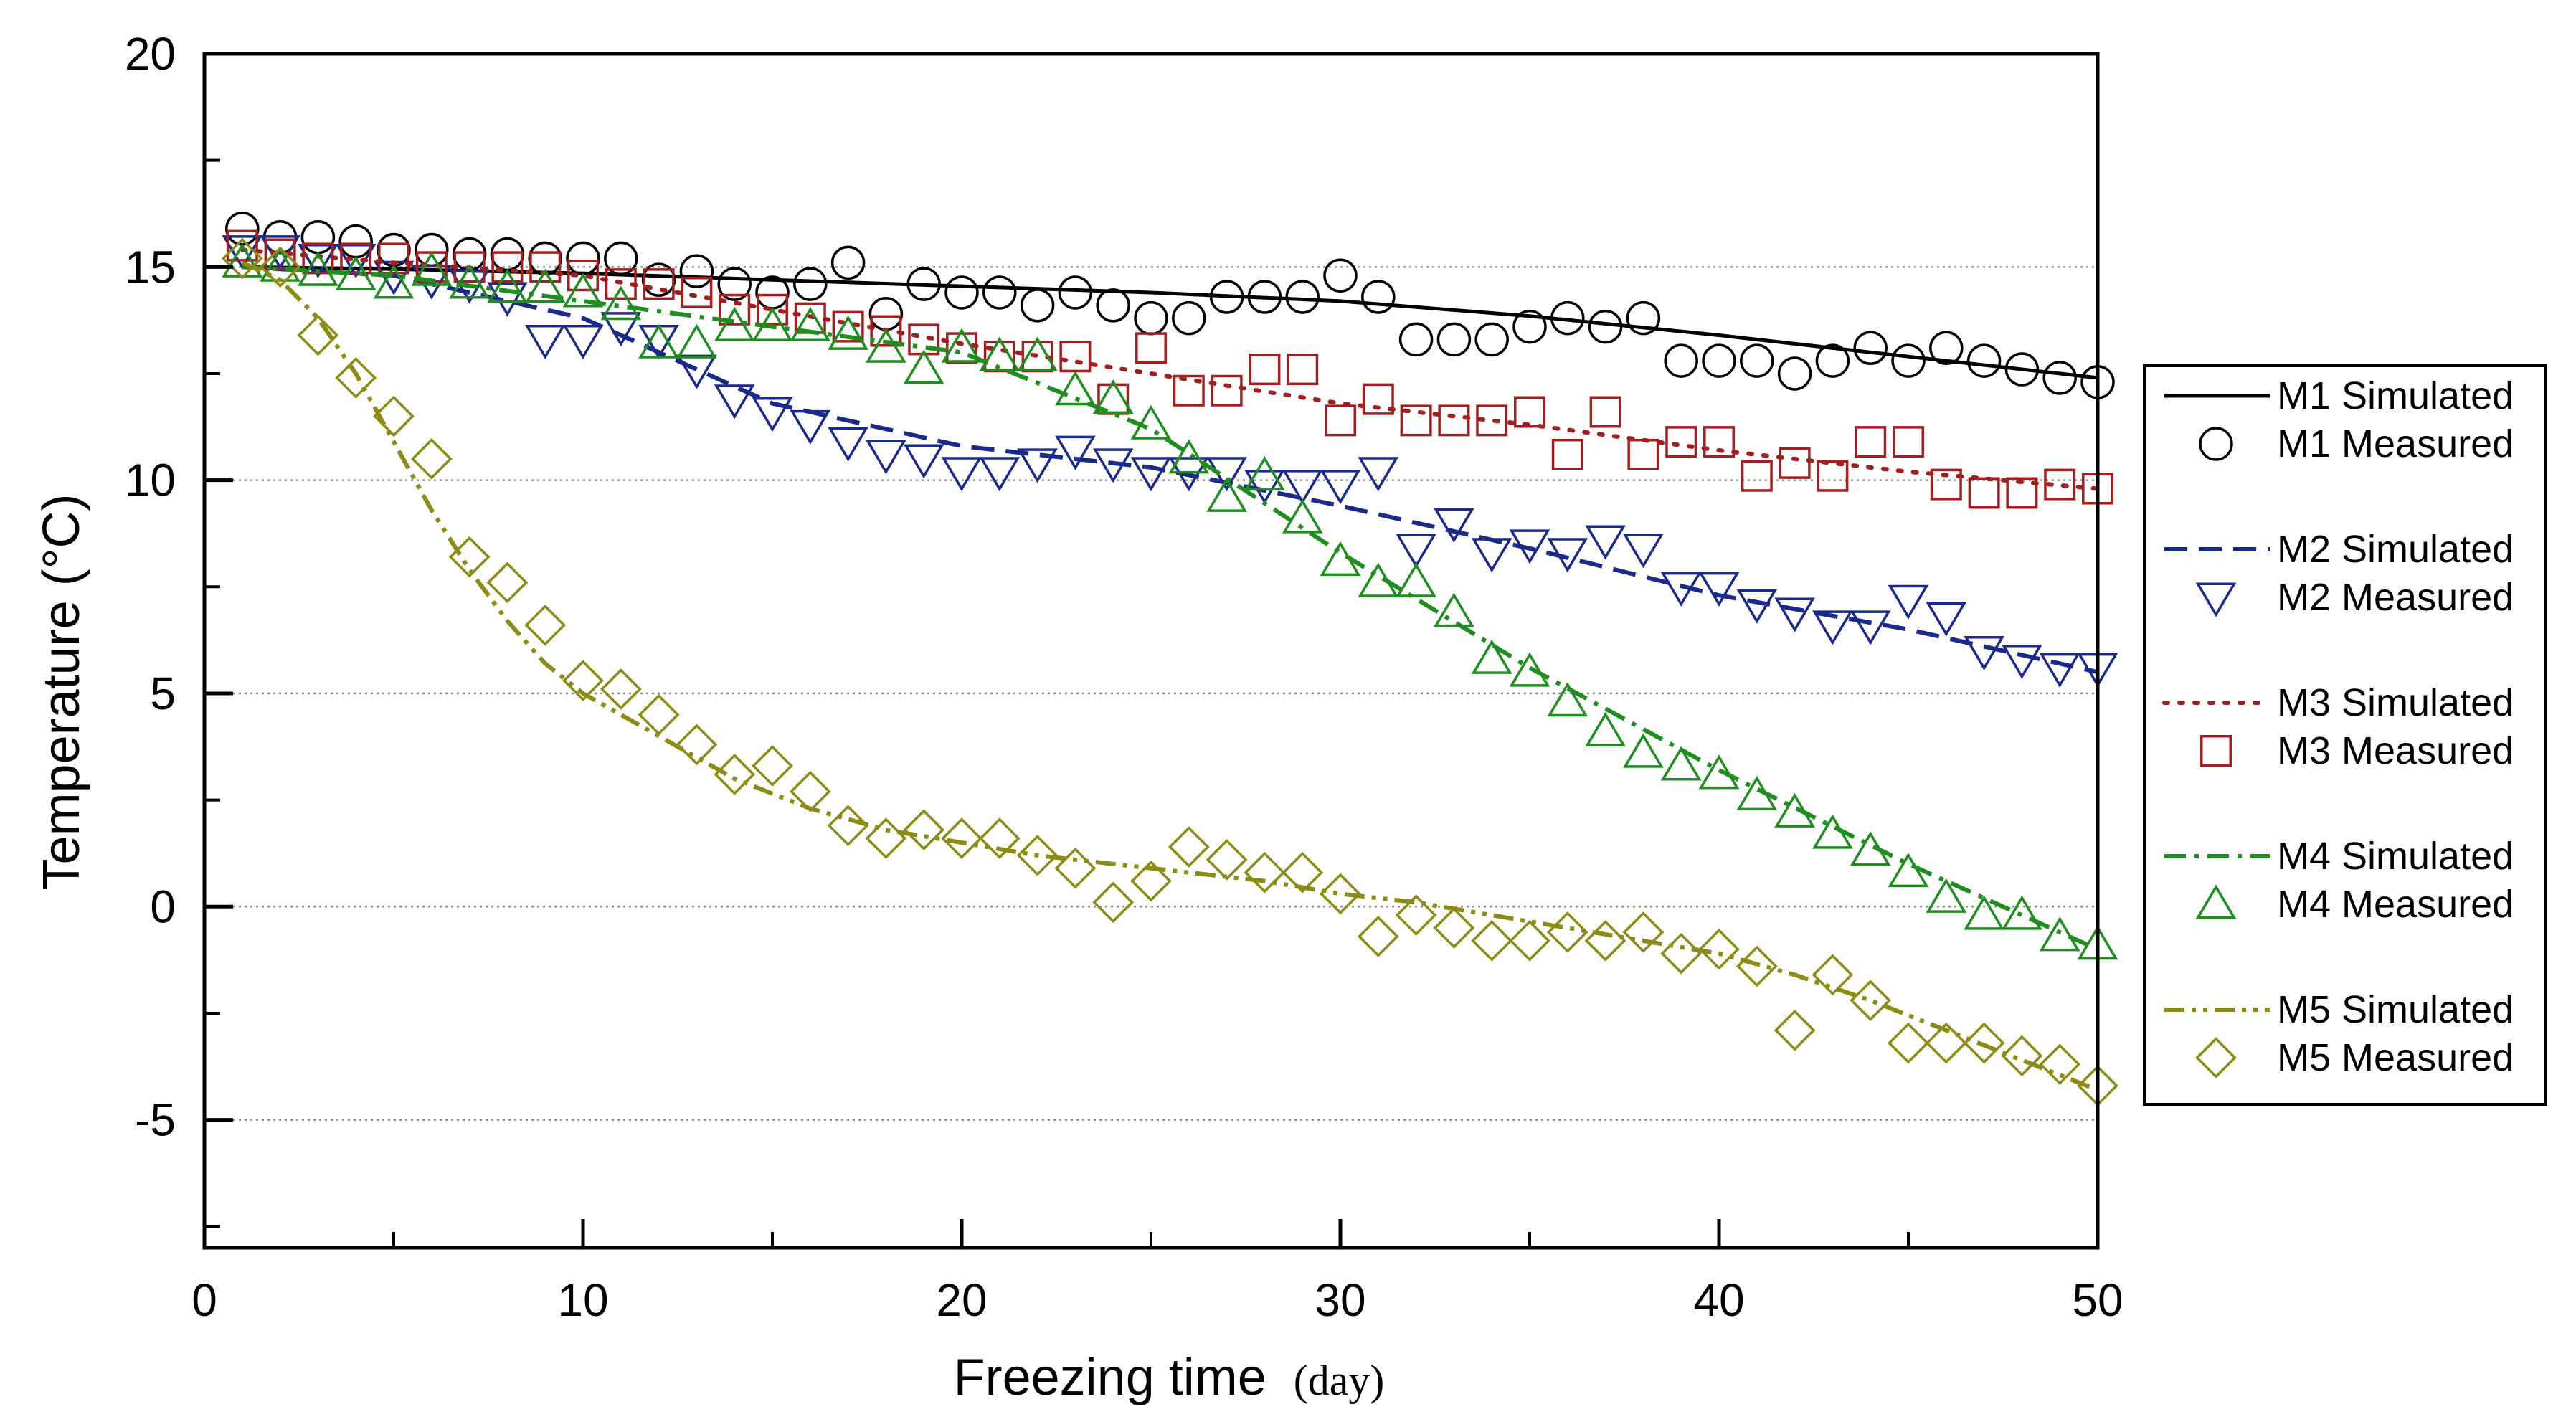 The width and height of the screenshot is (2576, 1427). I want to click on legend-entry: M5 Simulated, so click(2339, 1009).